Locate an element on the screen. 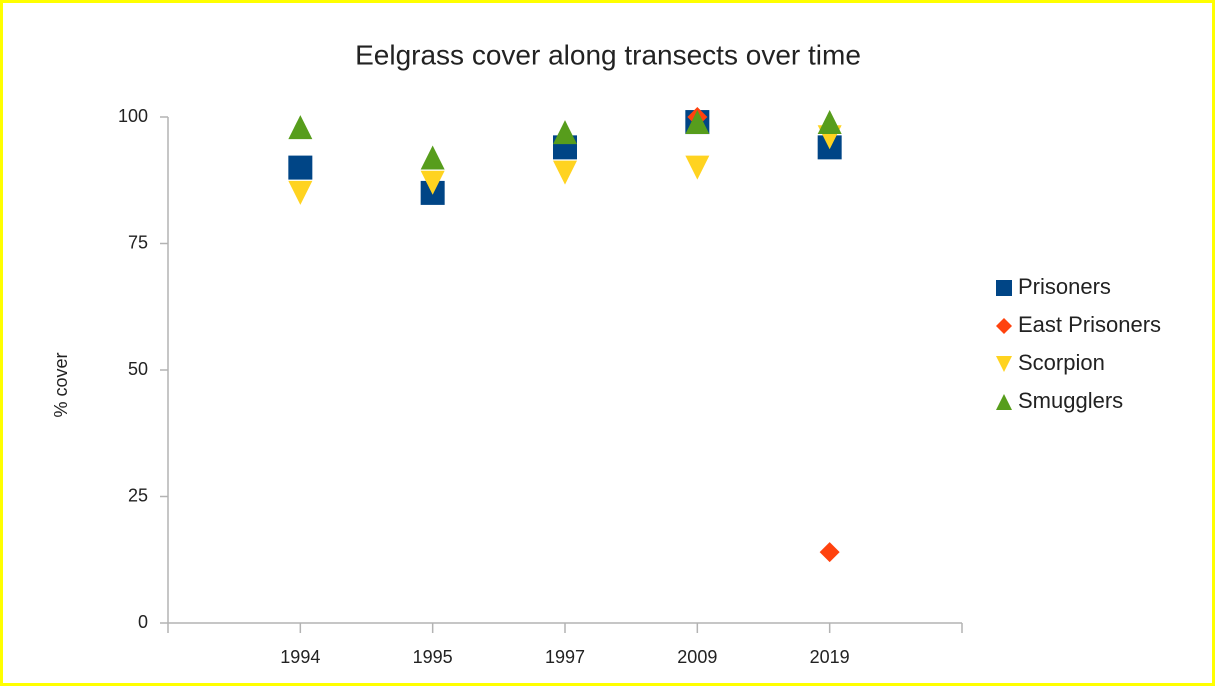  legend-label: Smugglers is located at coordinates (1070, 400).